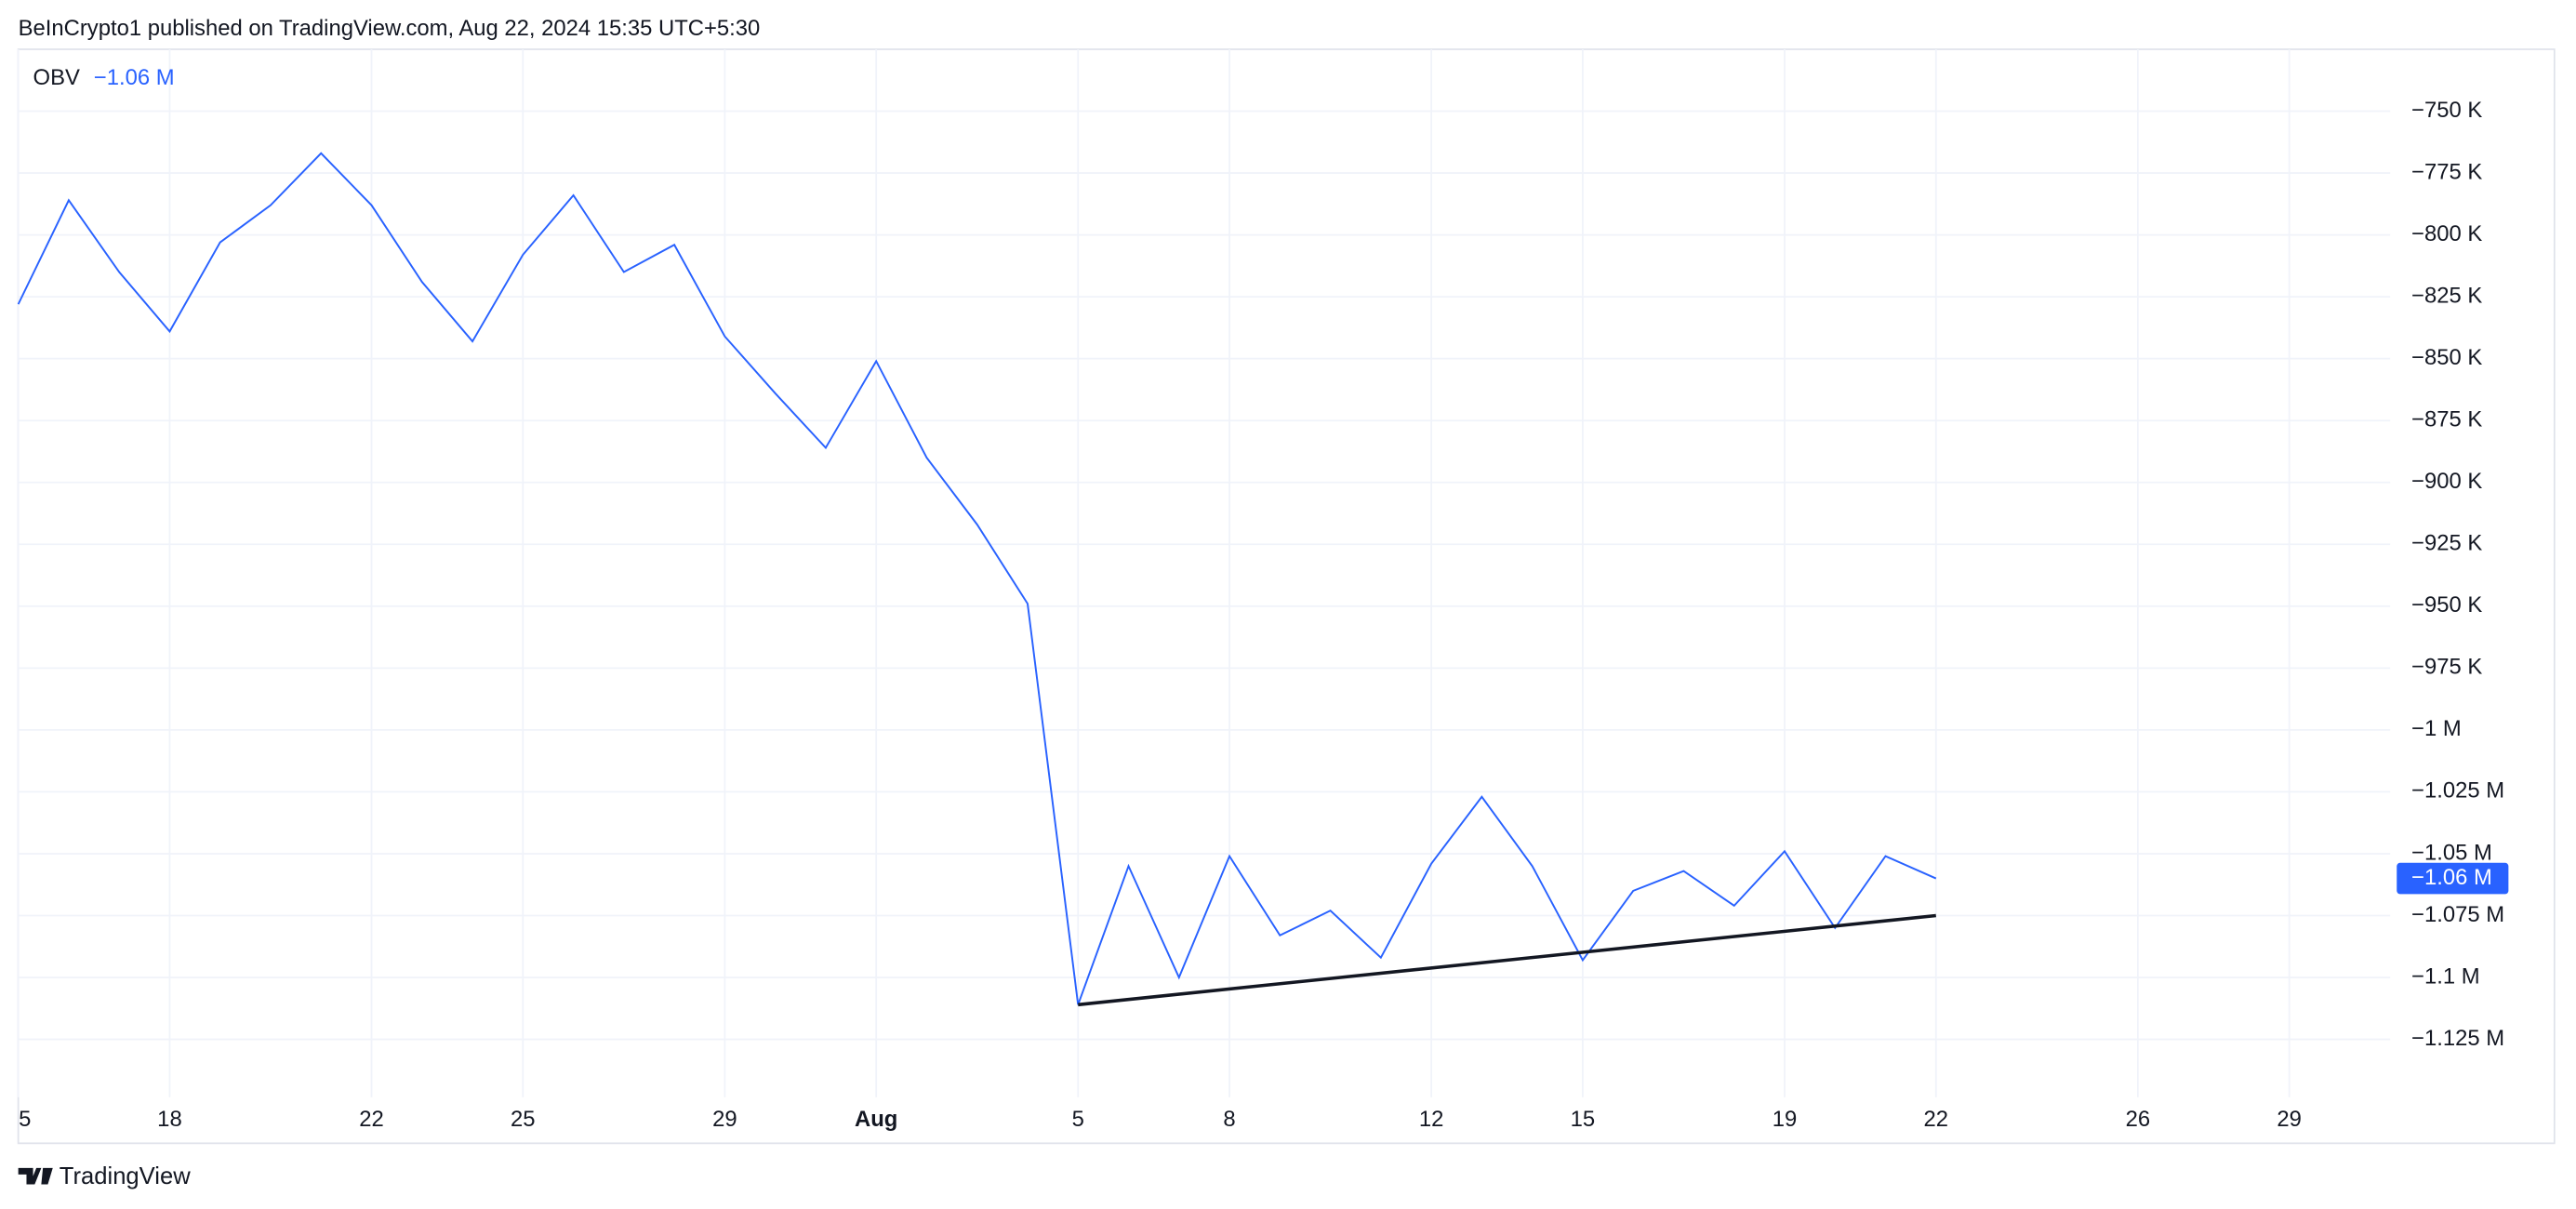 Image resolution: width=2576 pixels, height=1209 pixels. What do you see at coordinates (2457, 1038) in the screenshot?
I see `y-tick-label: −1.125 M` at bounding box center [2457, 1038].